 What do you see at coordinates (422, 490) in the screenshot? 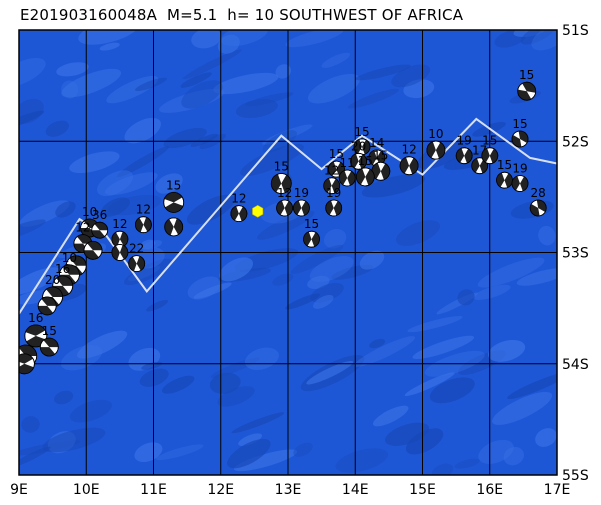
I see `longitude-tick-label: 15E` at bounding box center [422, 490].